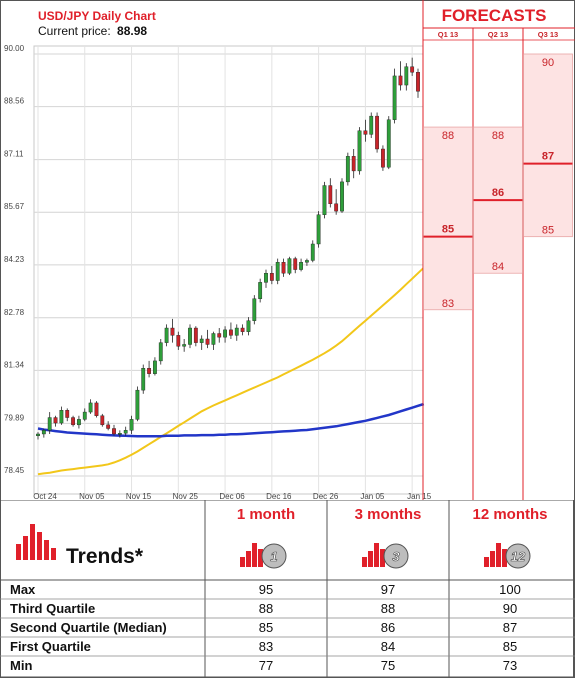 Image resolution: width=575 pixels, height=678 pixels. I want to click on col-header-1-month: 1 month, so click(266, 514).